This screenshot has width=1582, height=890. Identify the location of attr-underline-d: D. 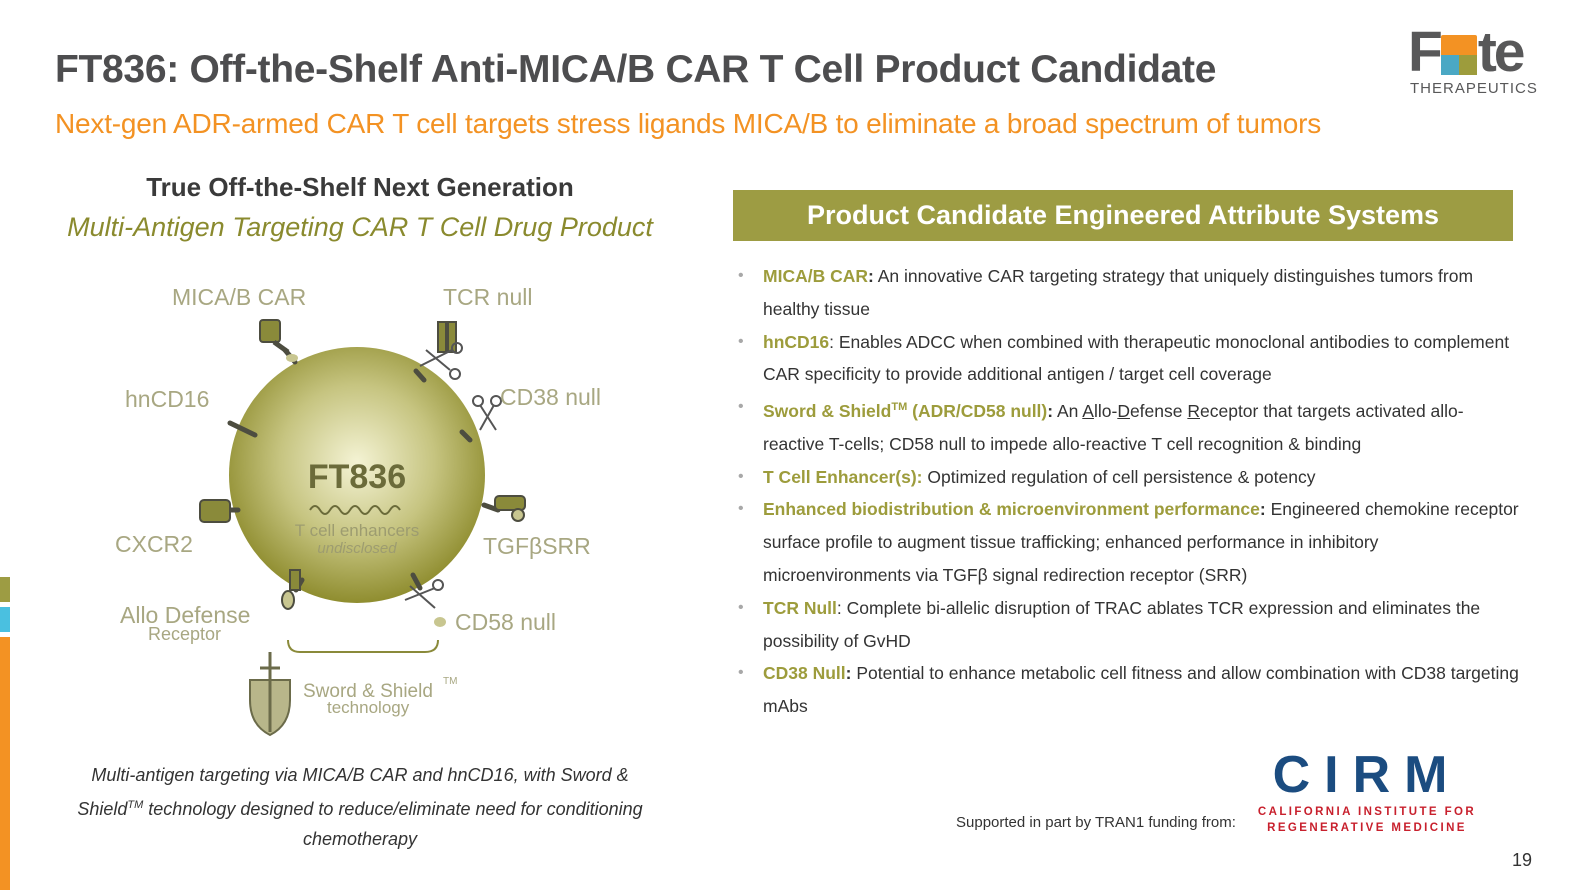
(1123, 411).